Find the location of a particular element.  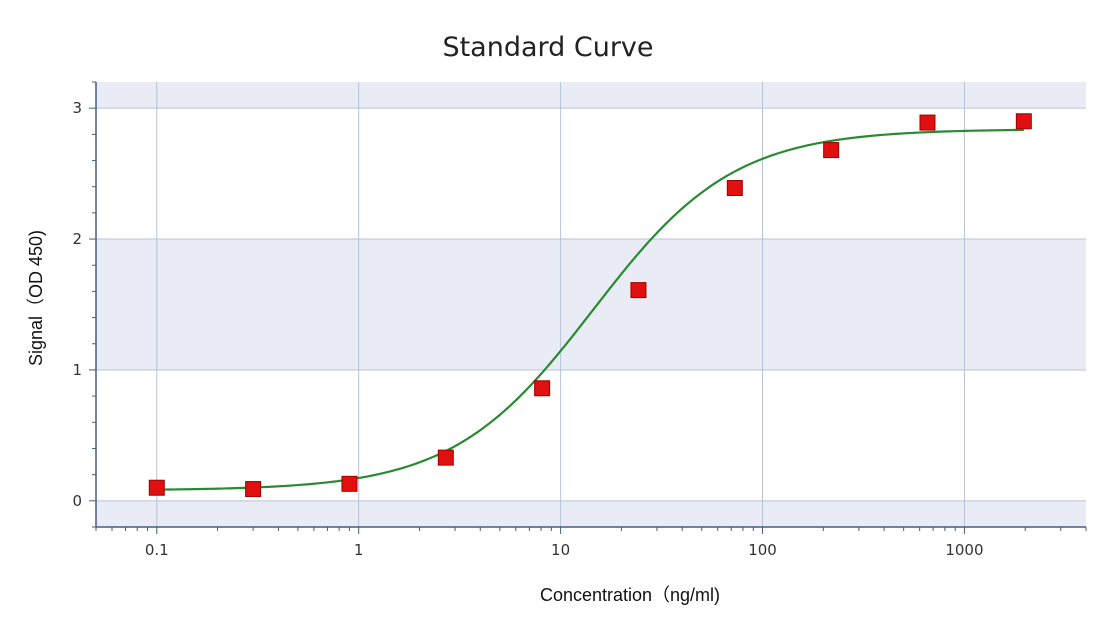

y-tick-label: 2 is located at coordinates (77, 239).